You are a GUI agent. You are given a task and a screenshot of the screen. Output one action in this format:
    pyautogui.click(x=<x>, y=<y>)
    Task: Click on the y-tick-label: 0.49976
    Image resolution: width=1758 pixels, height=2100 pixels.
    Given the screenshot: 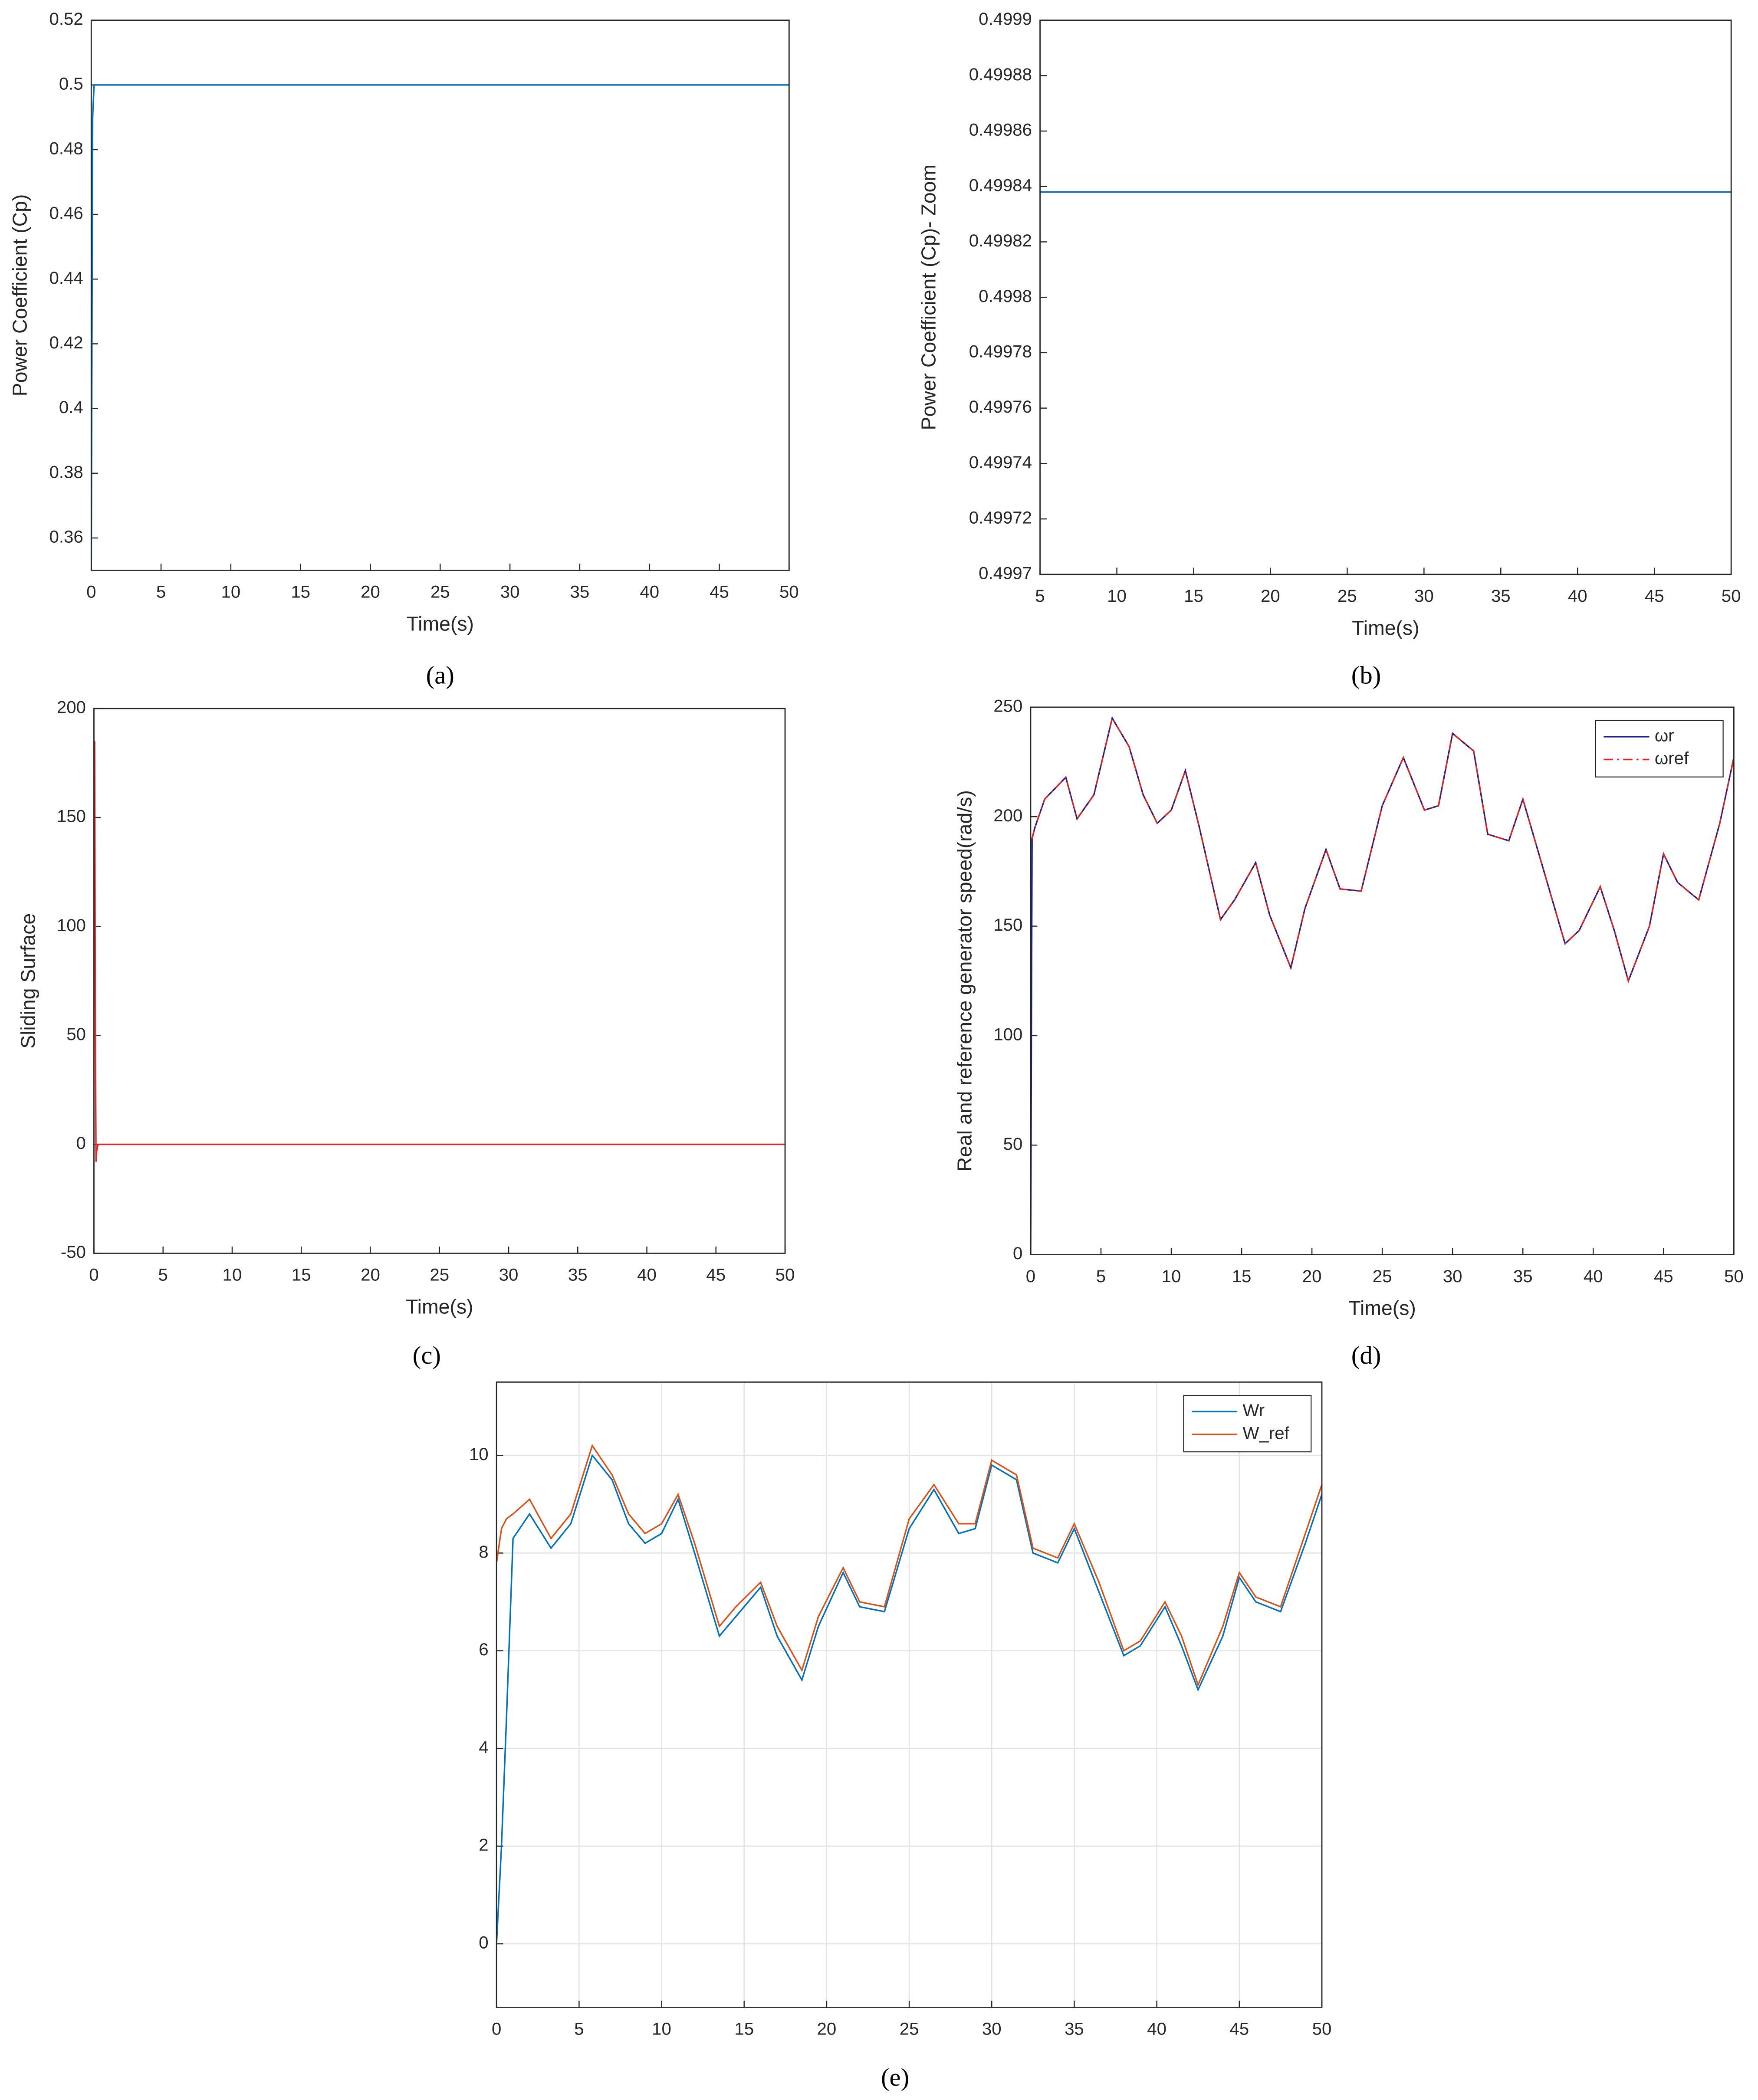 What is the action you would take?
    pyautogui.click(x=1000, y=407)
    